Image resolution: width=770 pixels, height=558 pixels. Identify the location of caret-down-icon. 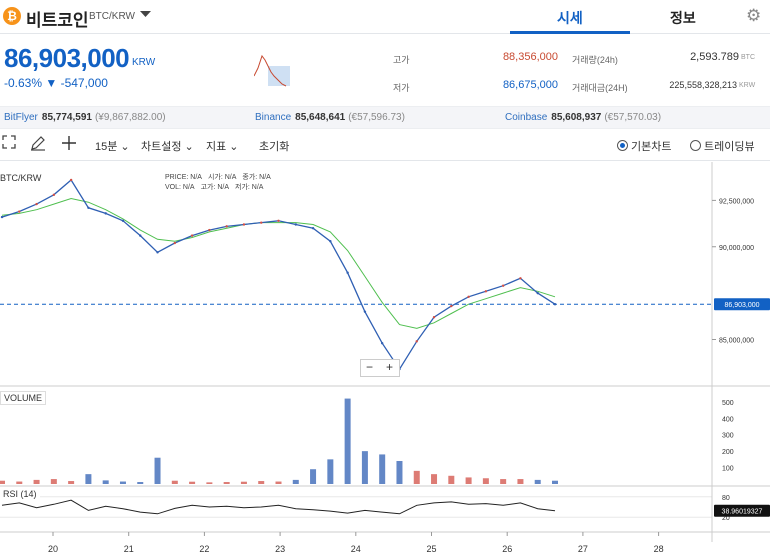
(145, 15).